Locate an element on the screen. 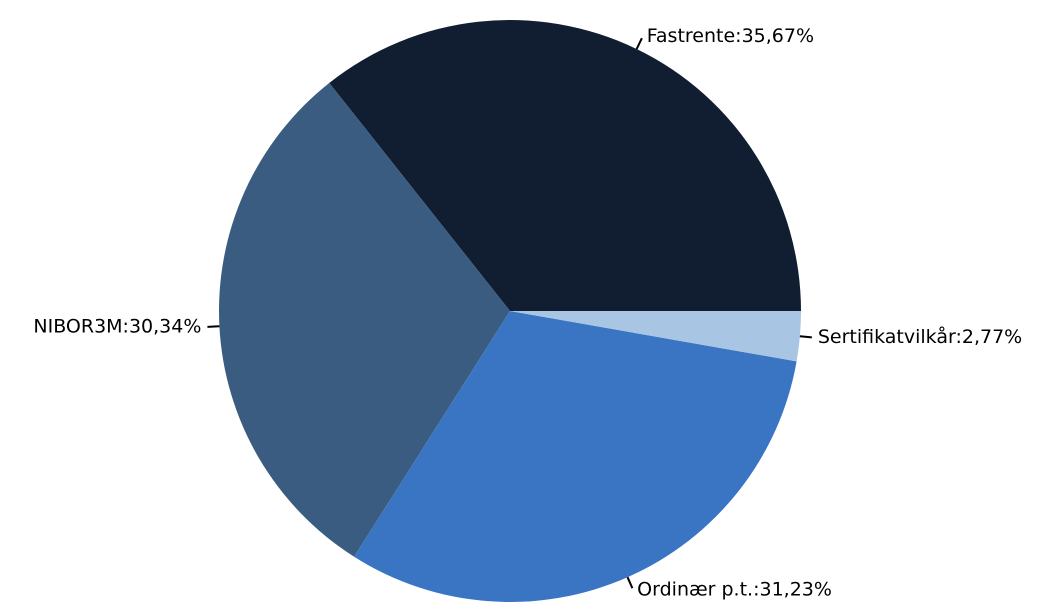 The image size is (1054, 615). slice-label: Sertifikatvilkår:2,77% is located at coordinates (920, 336).